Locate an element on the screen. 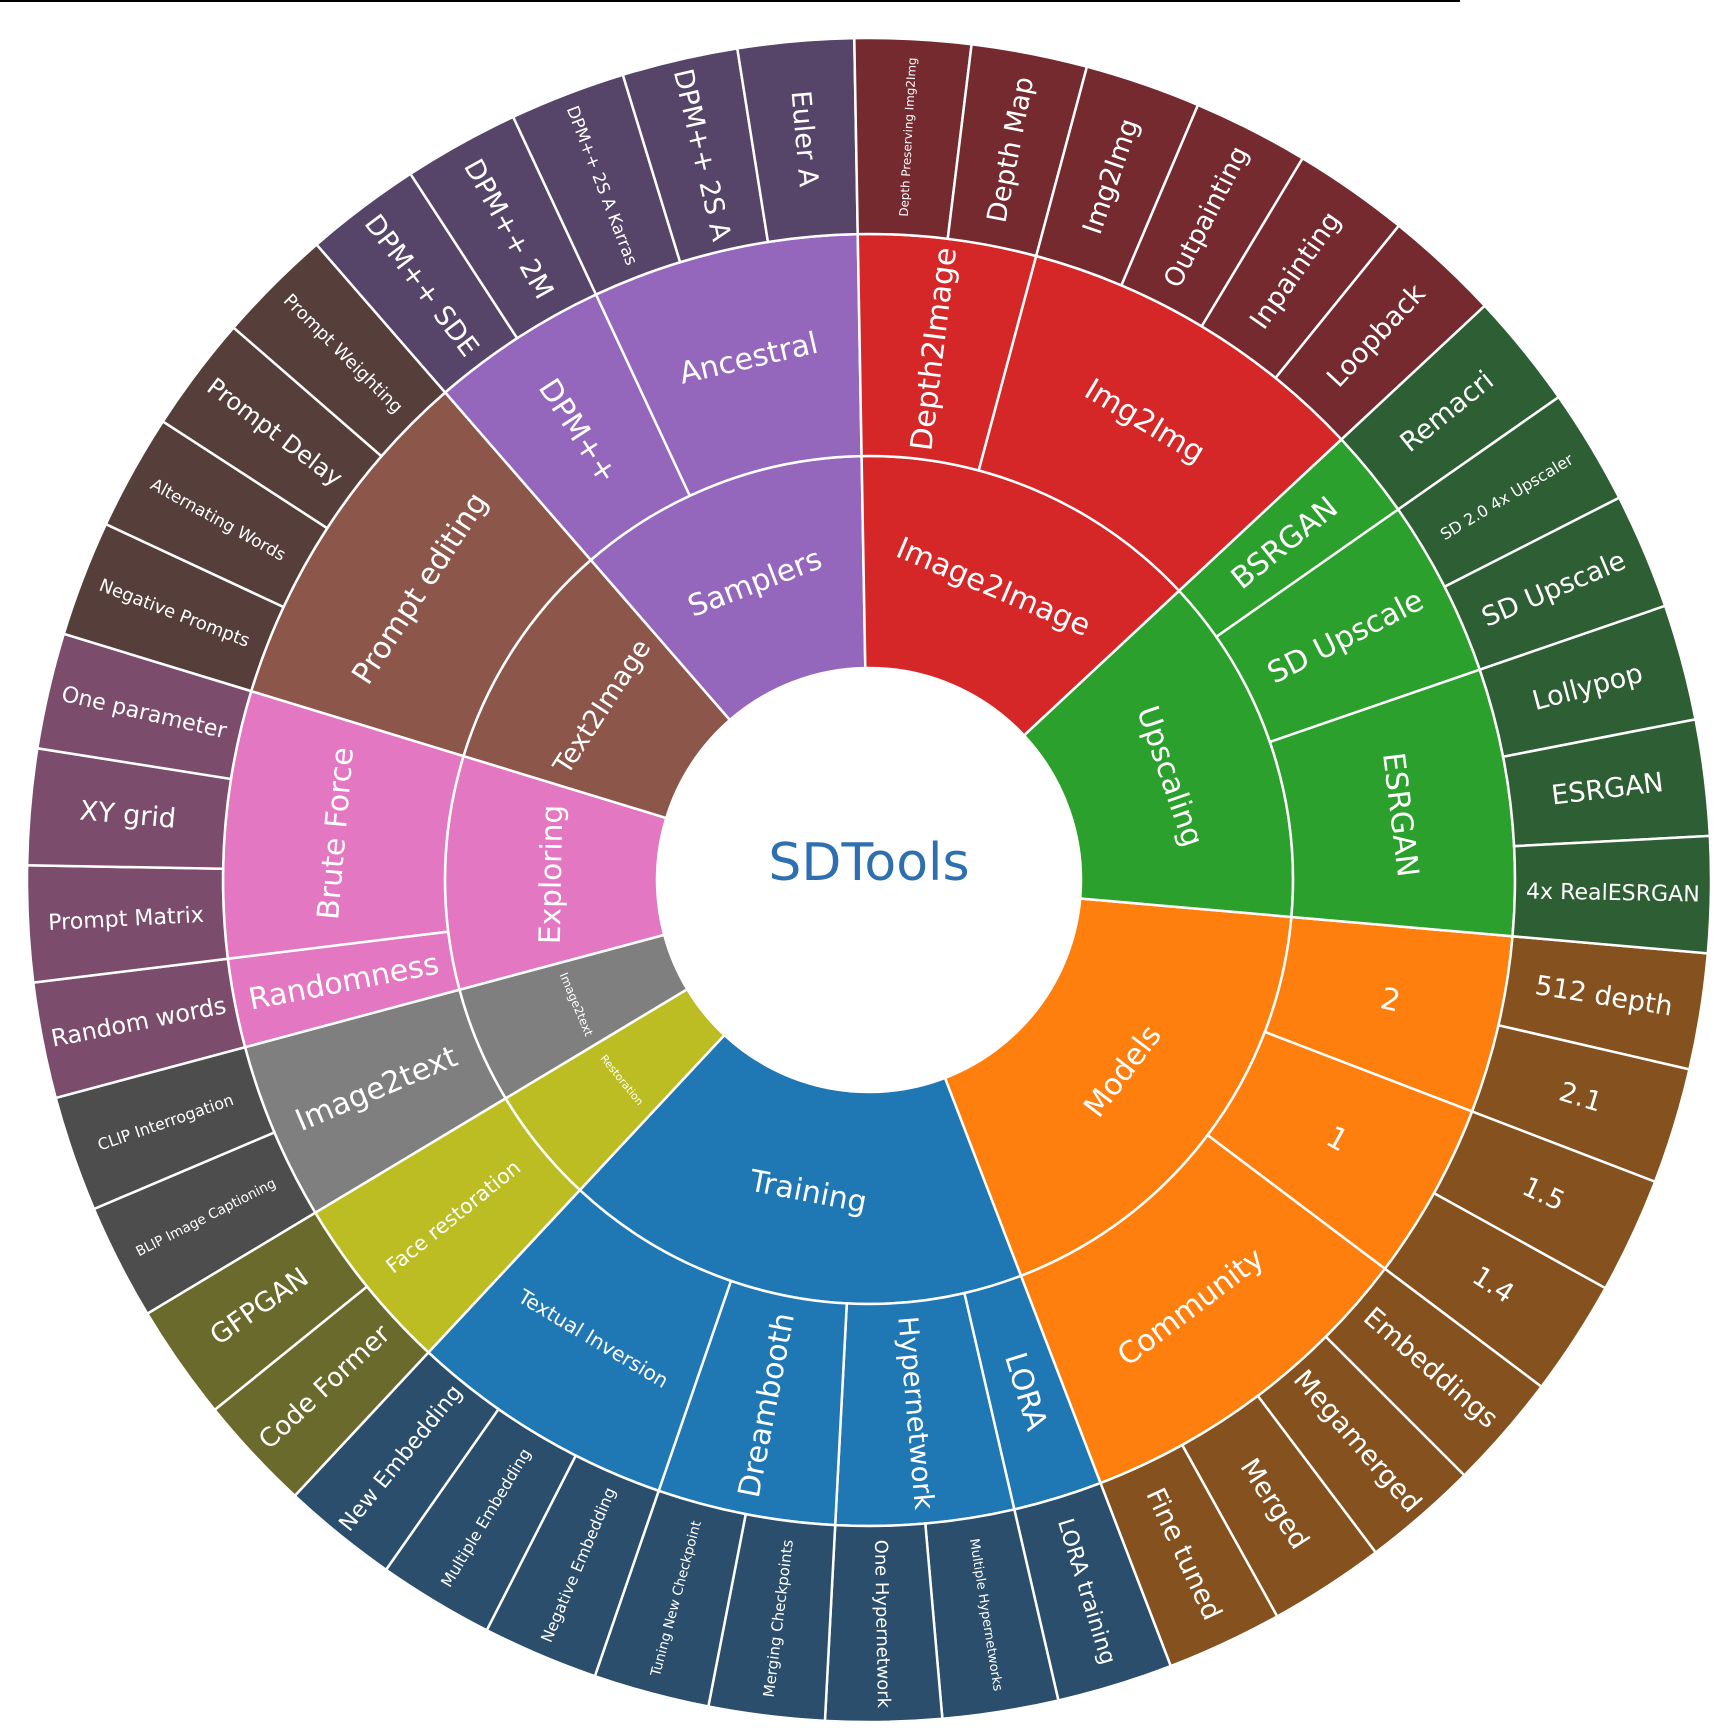 This screenshot has width=1723, height=1732. center-title: SDTools is located at coordinates (868, 863).